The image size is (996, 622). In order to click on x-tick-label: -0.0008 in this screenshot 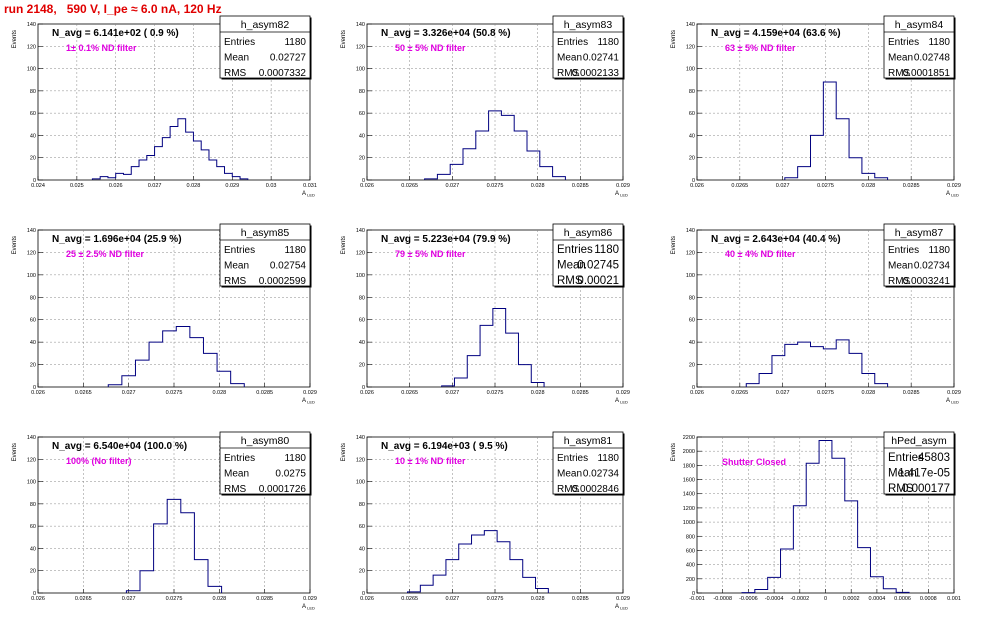, I will do `click(722, 599)`.